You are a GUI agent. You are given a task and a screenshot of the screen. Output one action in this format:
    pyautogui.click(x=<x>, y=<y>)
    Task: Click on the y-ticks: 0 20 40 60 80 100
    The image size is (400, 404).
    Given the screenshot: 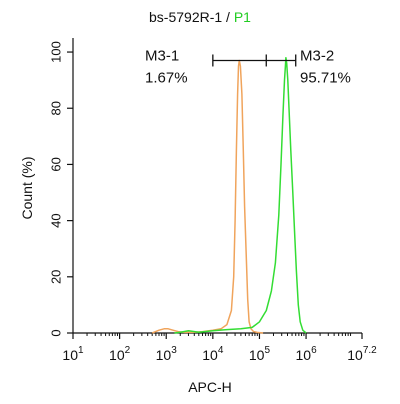 What is the action you would take?
    pyautogui.click(x=60, y=189)
    